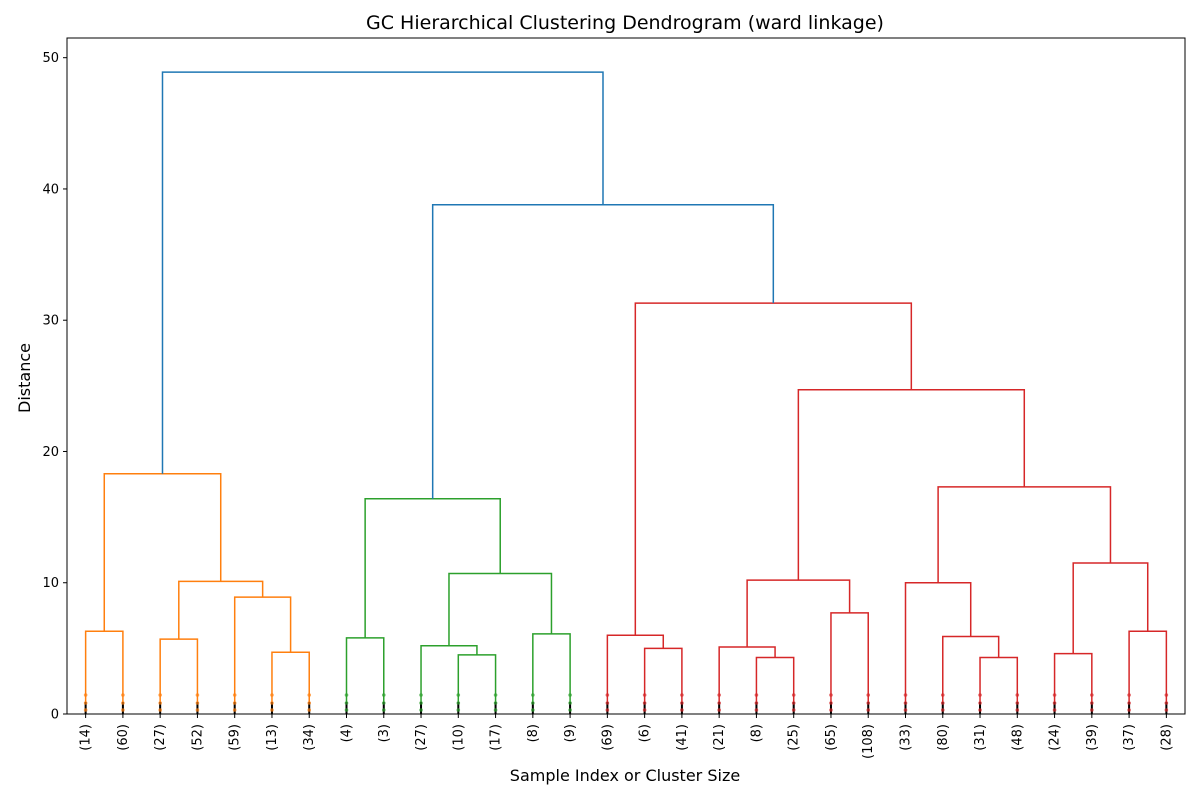 The width and height of the screenshot is (1200, 800). Describe the element at coordinates (1129, 737) in the screenshot. I see `leaf-label: (37)` at that location.